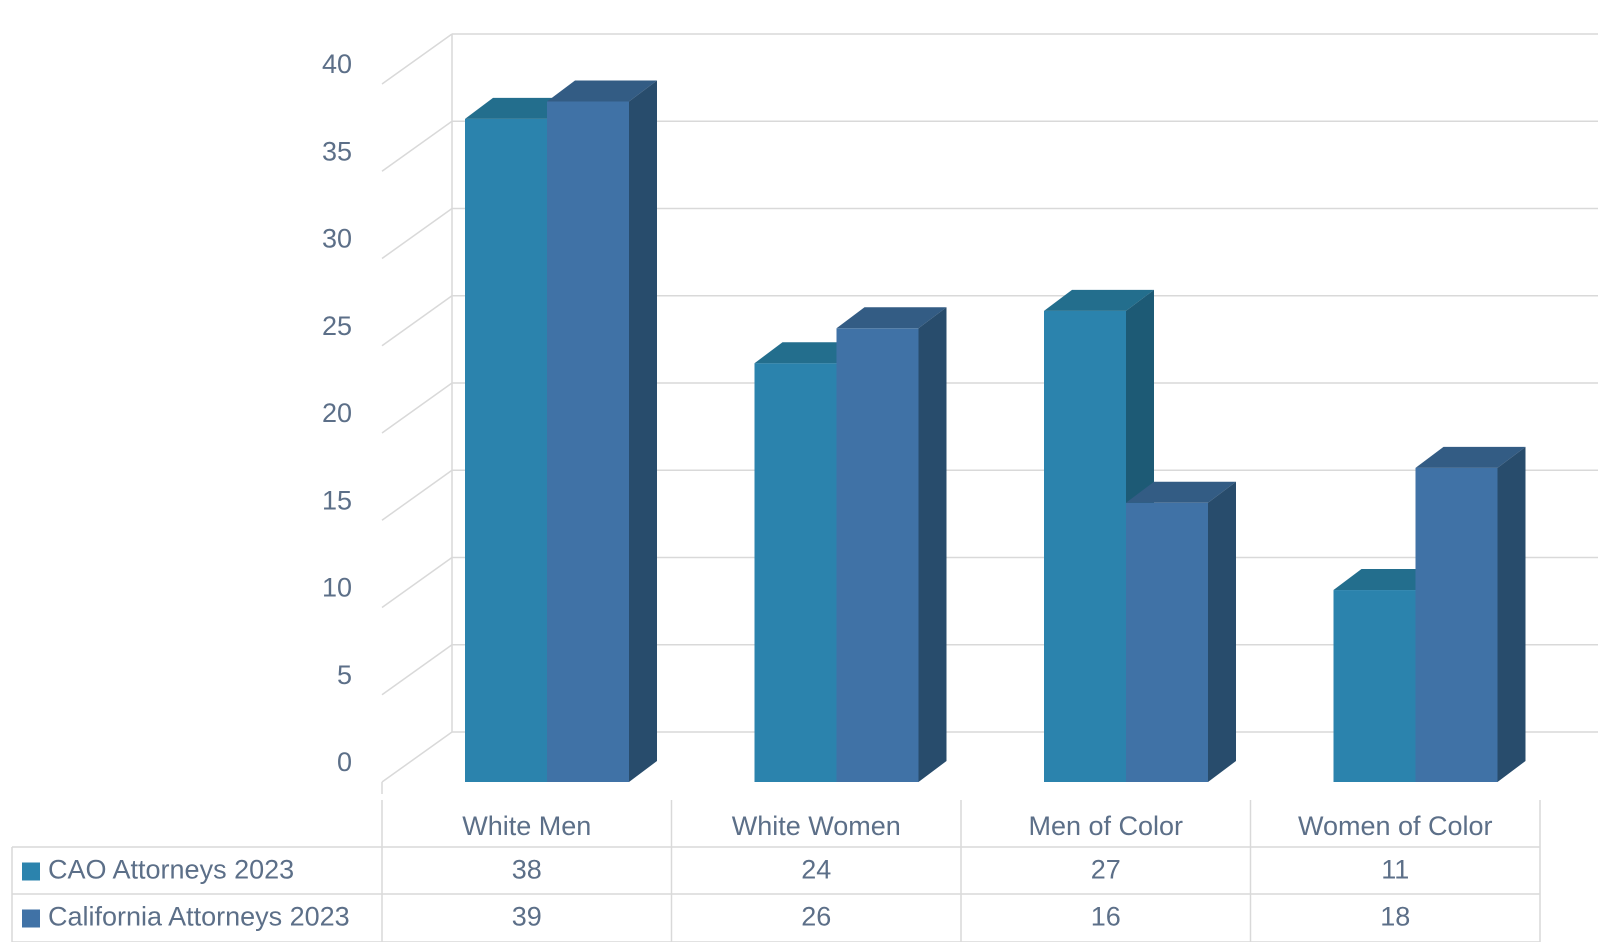  Describe the element at coordinates (337, 64) in the screenshot. I see `y-tick-label: 40` at that location.